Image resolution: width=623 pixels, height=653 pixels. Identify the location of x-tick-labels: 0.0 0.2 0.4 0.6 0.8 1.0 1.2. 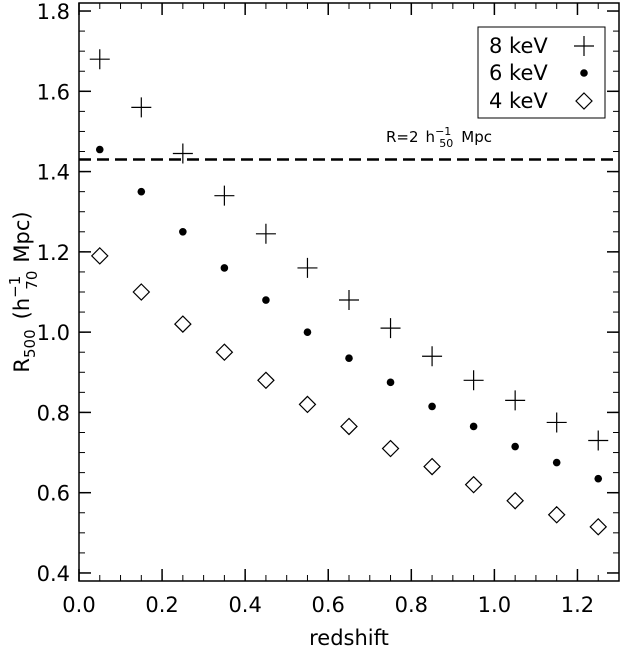
(328, 605).